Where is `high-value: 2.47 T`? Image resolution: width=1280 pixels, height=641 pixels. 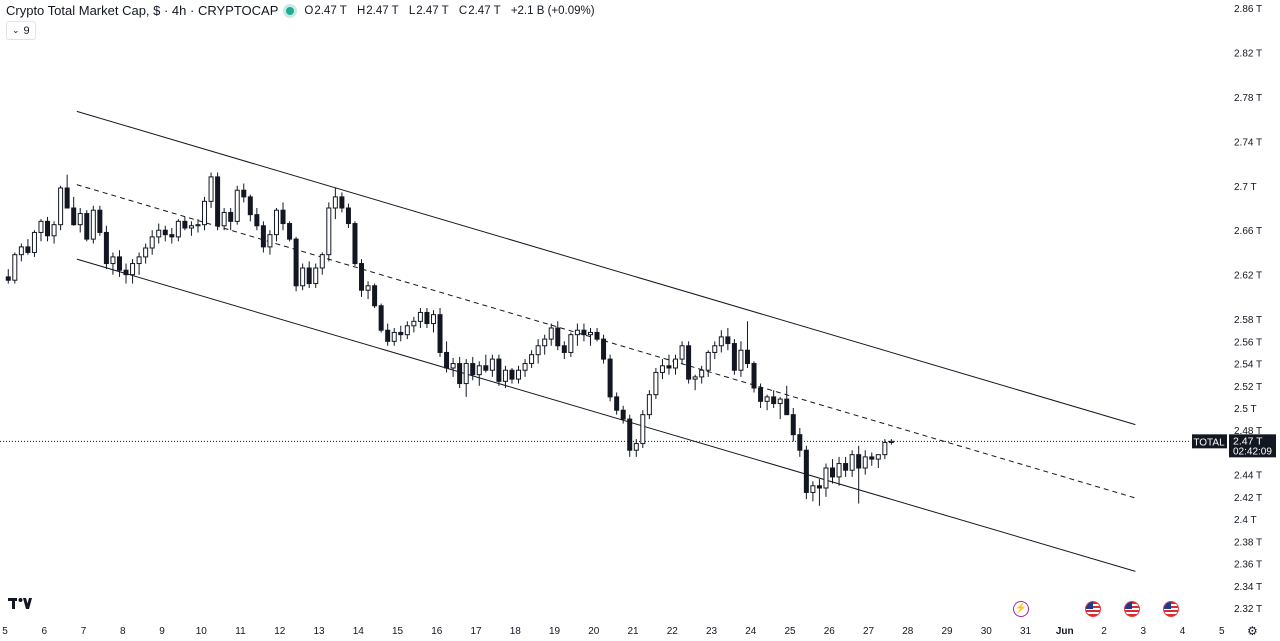 high-value: 2.47 T is located at coordinates (382, 10).